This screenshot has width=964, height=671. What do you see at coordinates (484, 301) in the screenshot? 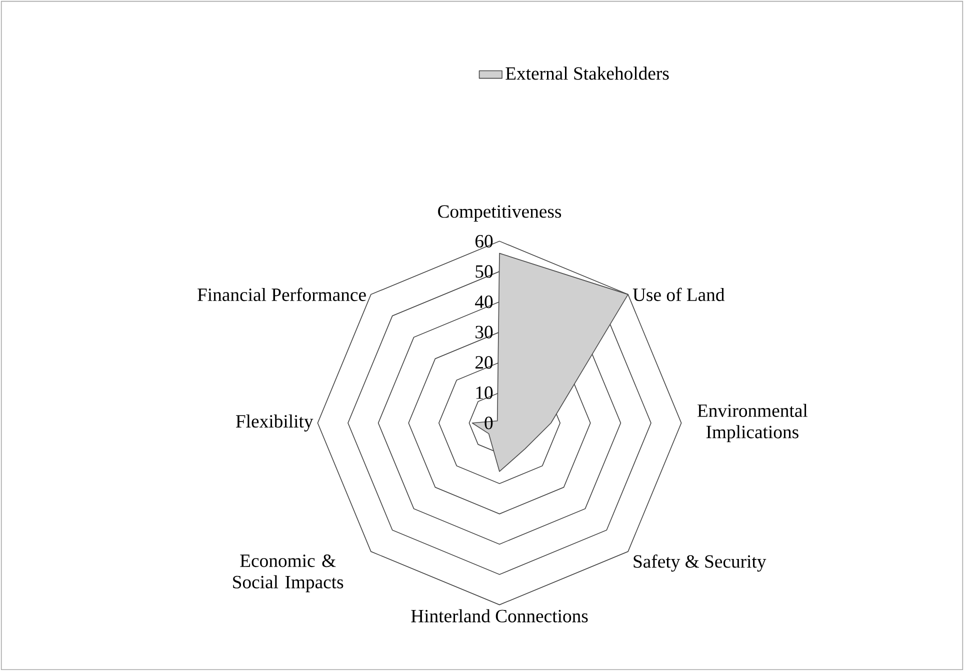
I see `y-tick-label: 40` at bounding box center [484, 301].